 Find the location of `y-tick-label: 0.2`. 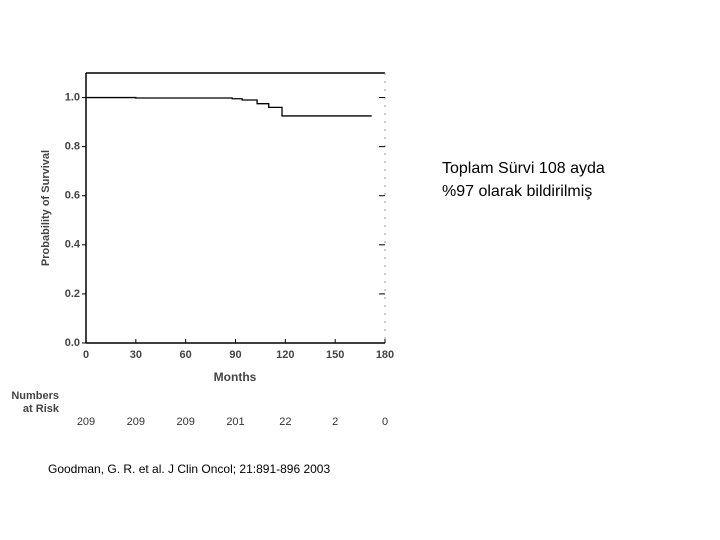

y-tick-label: 0.2 is located at coordinates (72, 294).